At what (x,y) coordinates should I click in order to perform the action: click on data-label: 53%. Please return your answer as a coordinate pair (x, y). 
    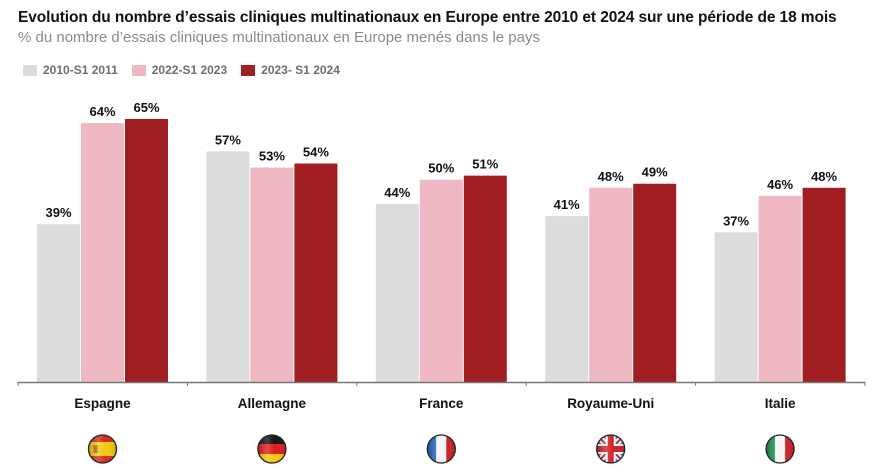
    Looking at the image, I should click on (272, 156).